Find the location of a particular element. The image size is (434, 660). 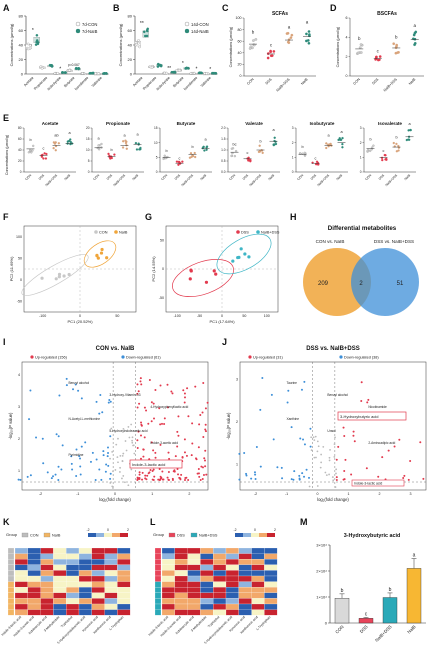

plot-frame is located at coordinates (333, 426).